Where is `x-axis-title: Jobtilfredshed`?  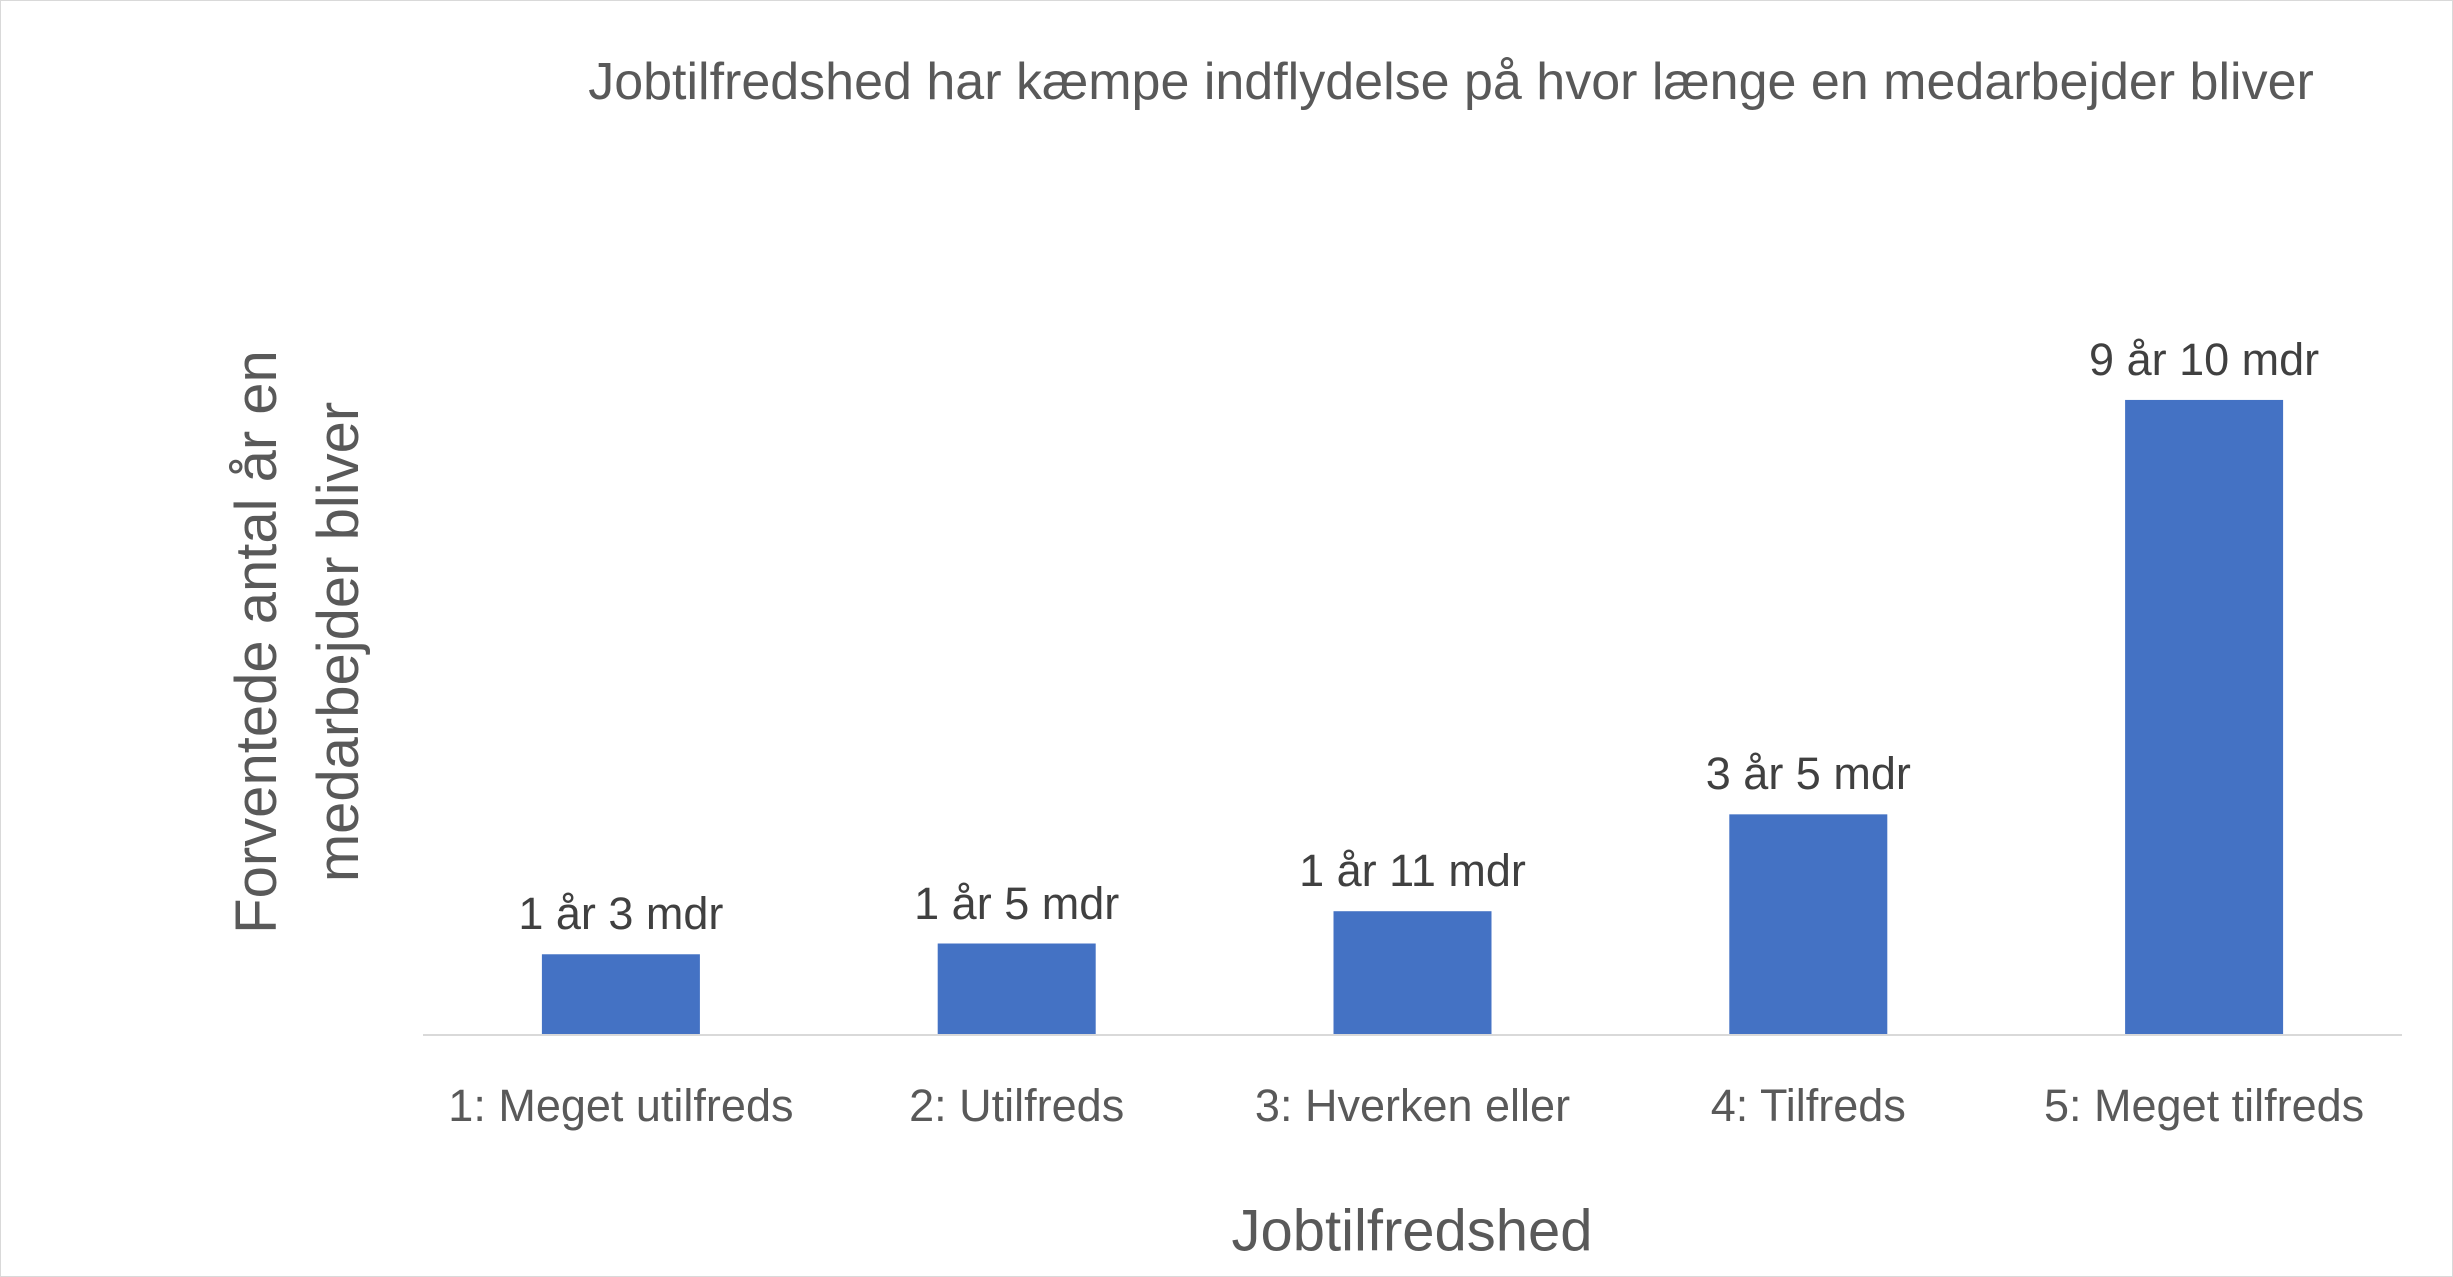 x-axis-title: Jobtilfredshed is located at coordinates (1412, 1231).